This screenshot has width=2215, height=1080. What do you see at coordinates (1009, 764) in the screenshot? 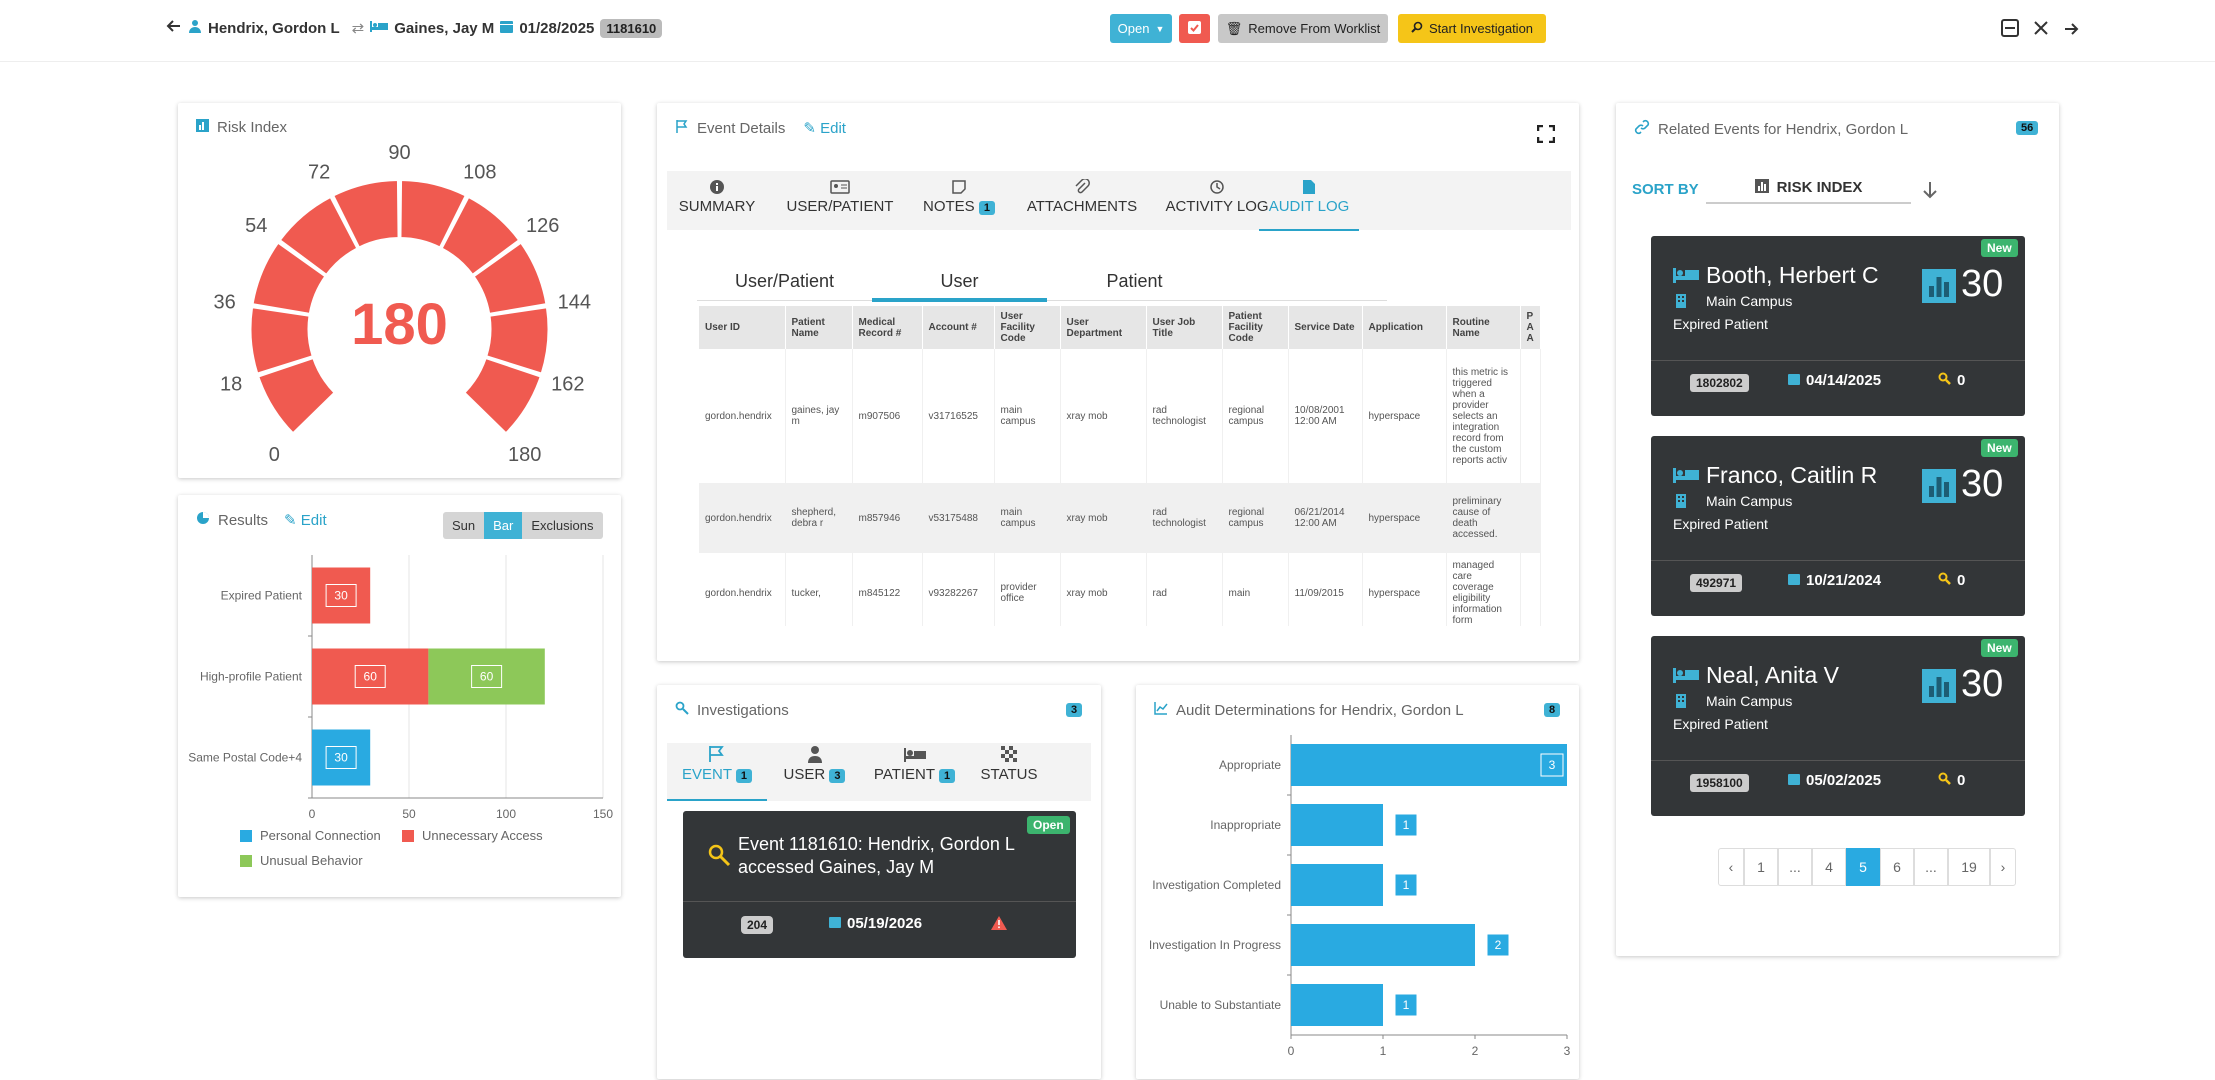
I see `tab-status: STATUS` at bounding box center [1009, 764].